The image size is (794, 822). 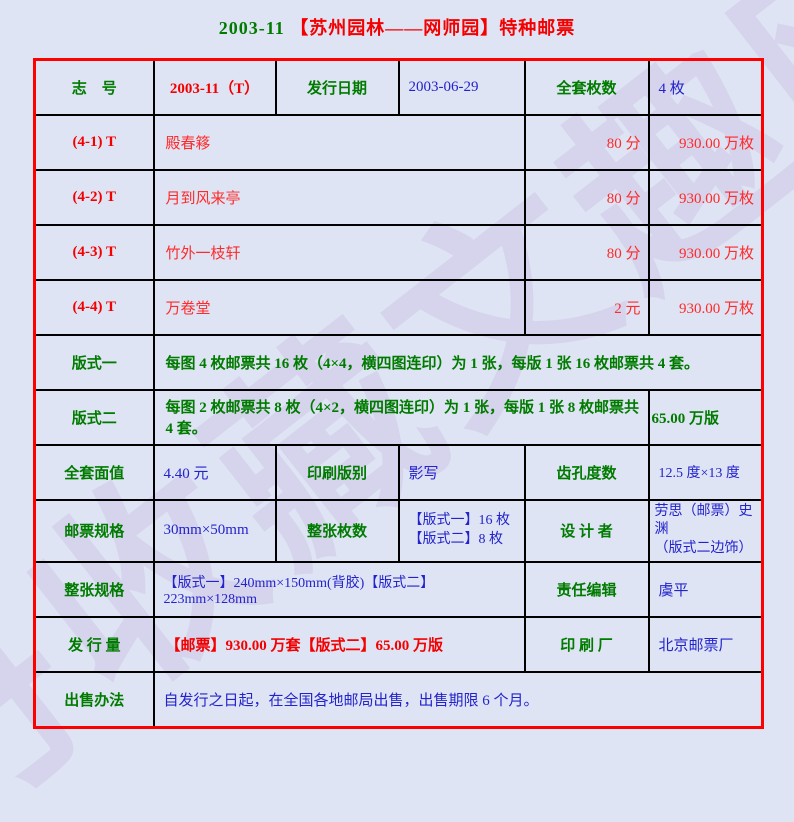 I want to click on printer-value: 北京邮票厂, so click(x=705, y=645).